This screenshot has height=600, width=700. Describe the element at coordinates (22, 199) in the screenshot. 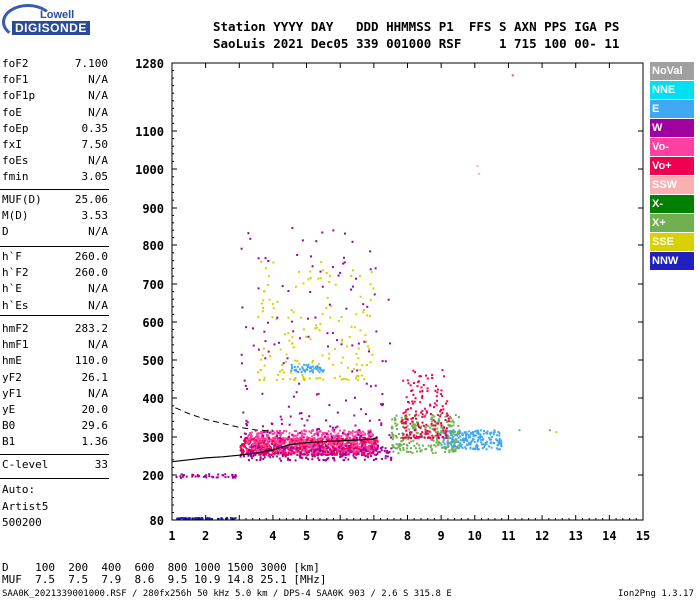

I see `param-name: MUF(D)` at that location.